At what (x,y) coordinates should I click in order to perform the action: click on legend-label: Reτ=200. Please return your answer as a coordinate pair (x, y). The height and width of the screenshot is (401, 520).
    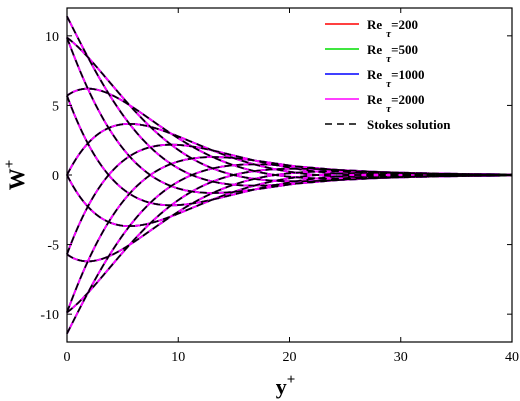
    Looking at the image, I should click on (392, 28).